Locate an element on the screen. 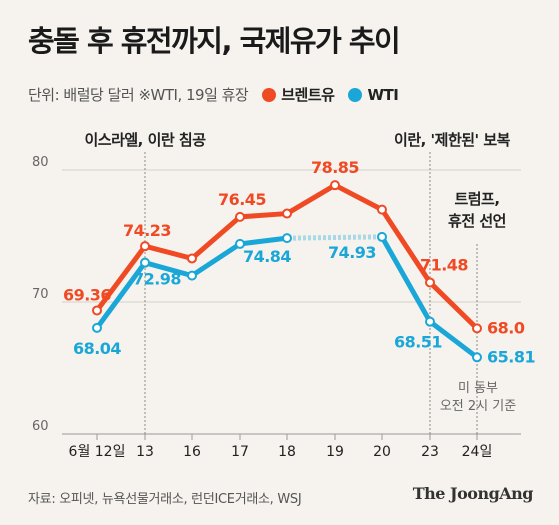  data-label-wti-7: 68.51 is located at coordinates (418, 342).